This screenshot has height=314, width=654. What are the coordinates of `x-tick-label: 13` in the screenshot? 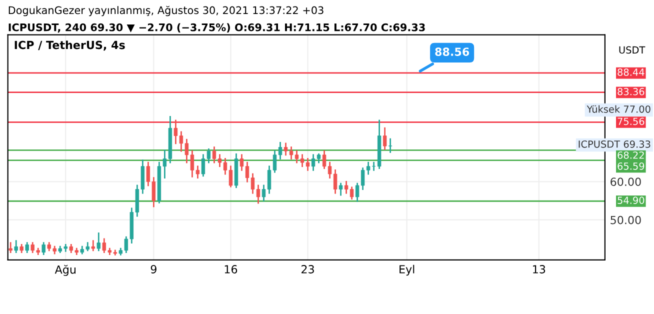 It's located at (539, 269).